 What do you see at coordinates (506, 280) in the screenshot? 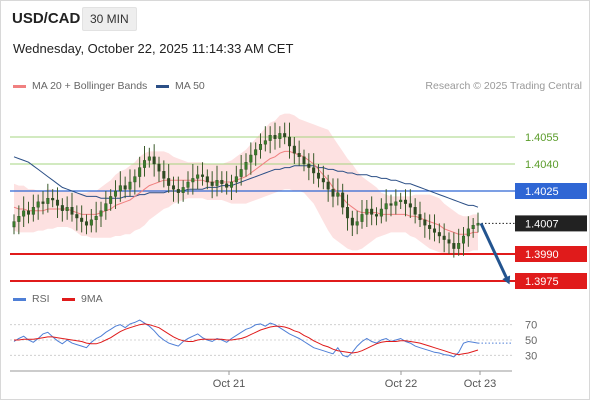
I see `projection-arrowhead` at bounding box center [506, 280].